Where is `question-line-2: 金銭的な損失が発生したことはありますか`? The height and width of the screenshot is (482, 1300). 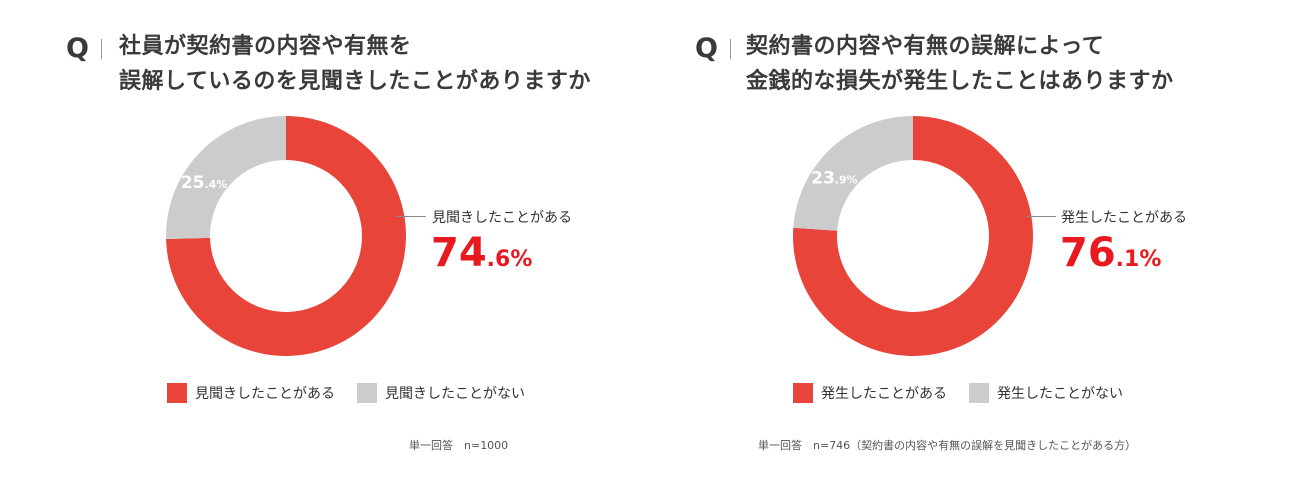
question-line-2: 金銭的な損失が発生したことはありますか is located at coordinates (960, 81).